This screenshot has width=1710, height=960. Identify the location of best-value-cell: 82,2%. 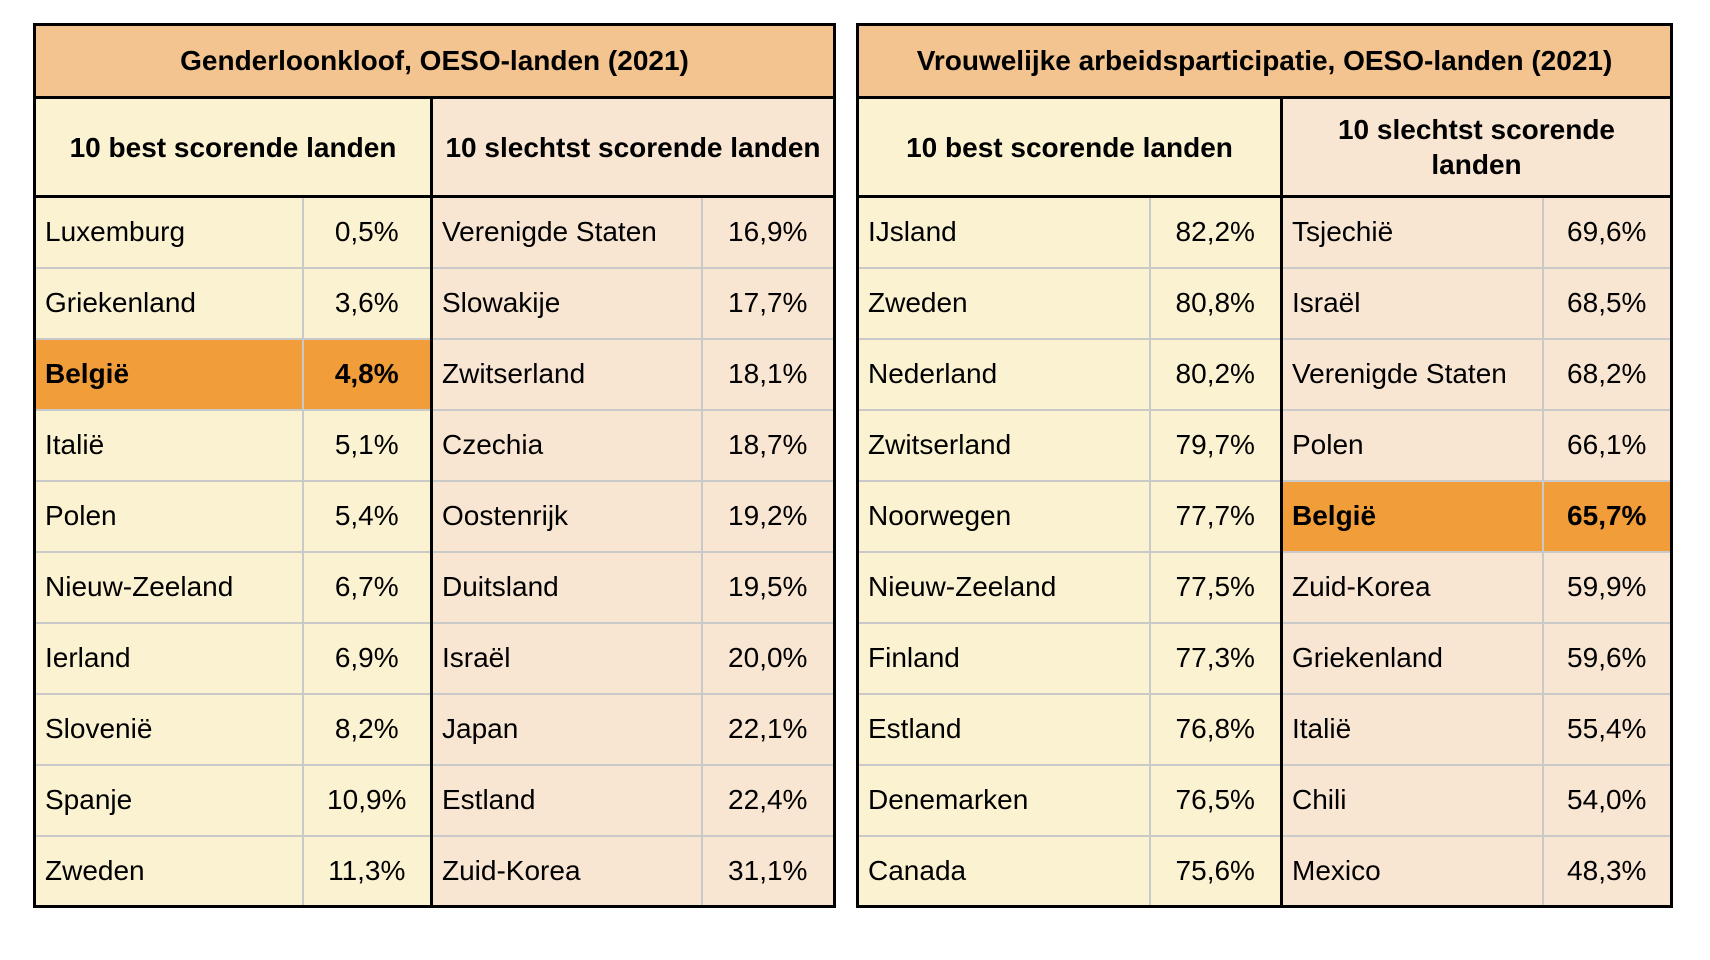
(1215, 232).